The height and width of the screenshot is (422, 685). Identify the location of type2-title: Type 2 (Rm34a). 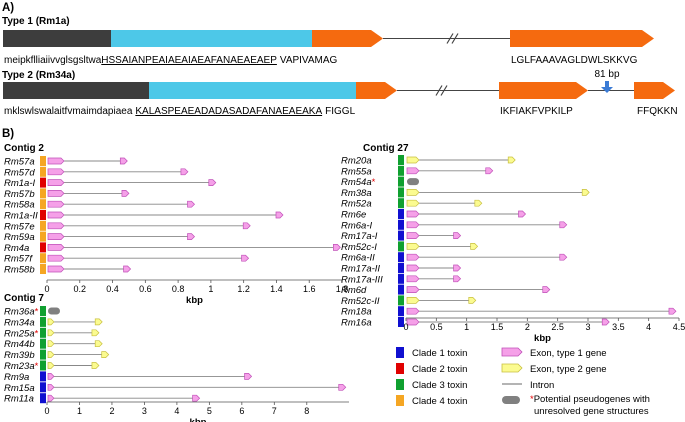
(38, 75).